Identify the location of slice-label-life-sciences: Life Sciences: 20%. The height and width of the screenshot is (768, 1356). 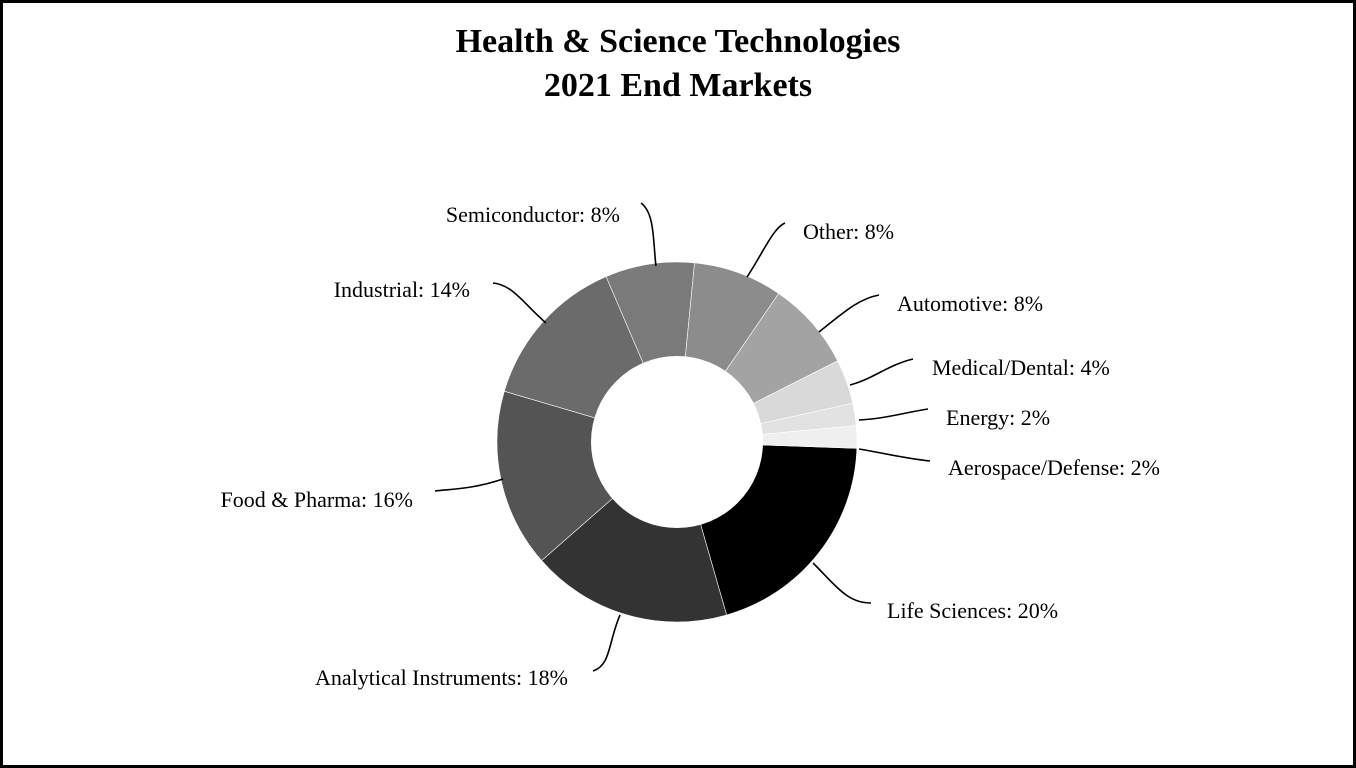
(972, 610).